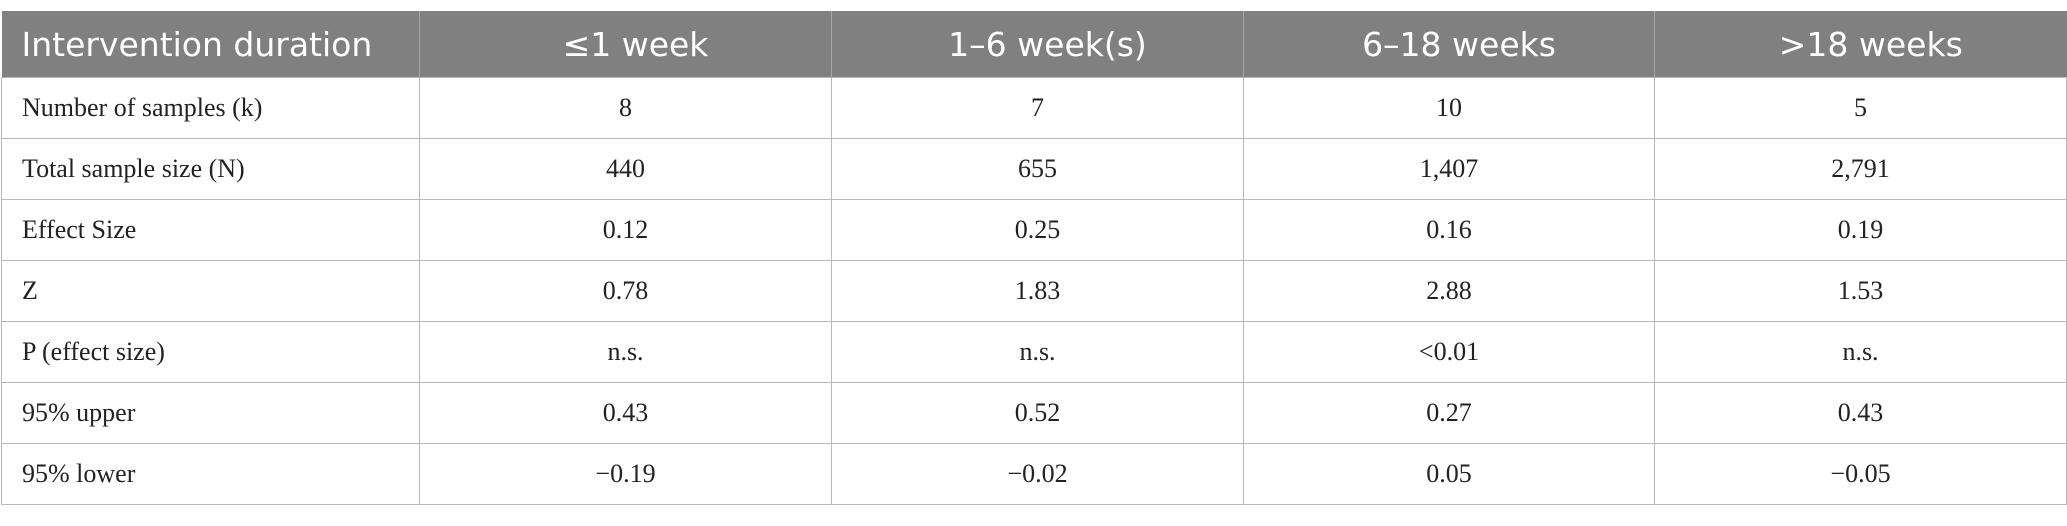 The image size is (2067, 526). What do you see at coordinates (1037, 230) in the screenshot?
I see `cell: 0.25` at bounding box center [1037, 230].